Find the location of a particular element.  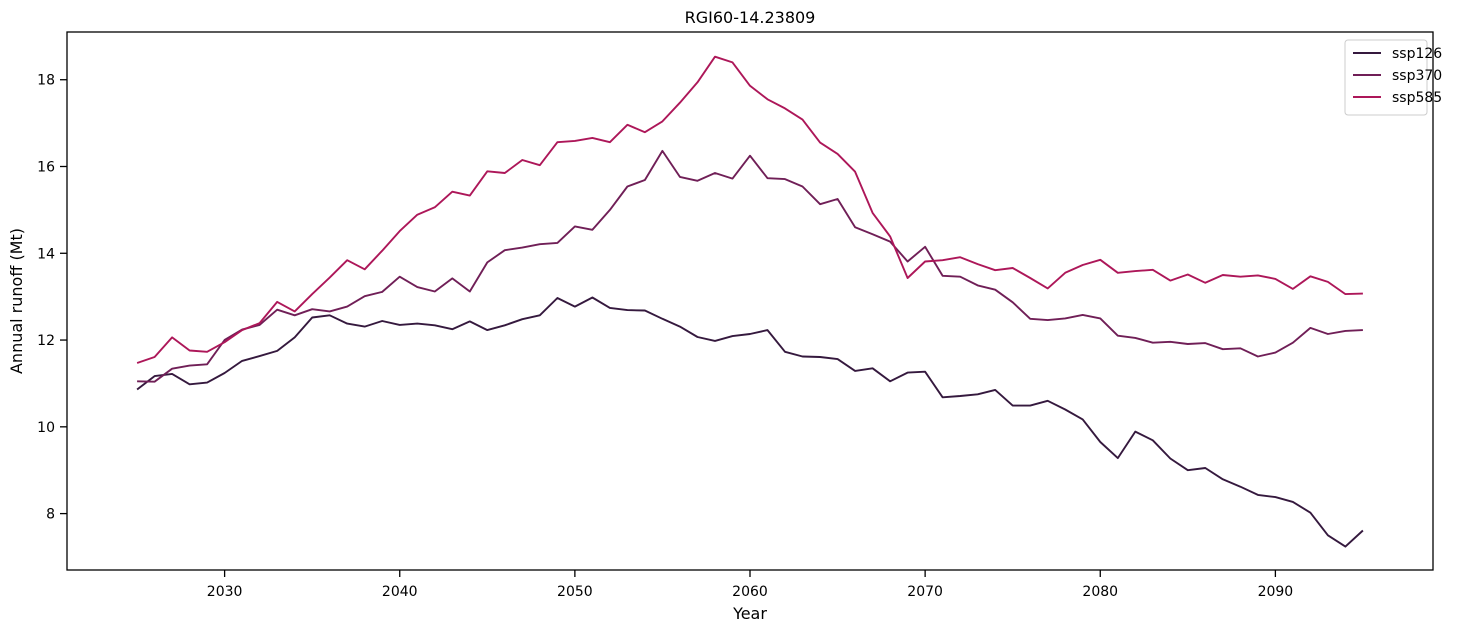

legend-label-ssp585: ssp585 is located at coordinates (1417, 98).